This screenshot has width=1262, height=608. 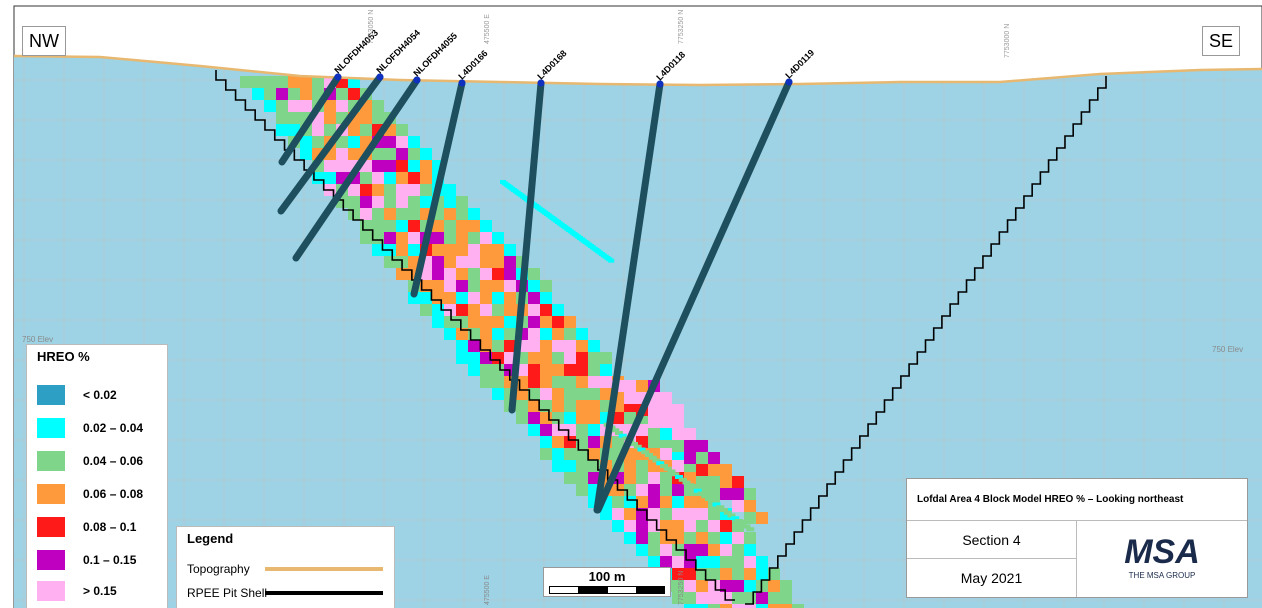 I want to click on line-legend-title: Legend, so click(x=210, y=538).